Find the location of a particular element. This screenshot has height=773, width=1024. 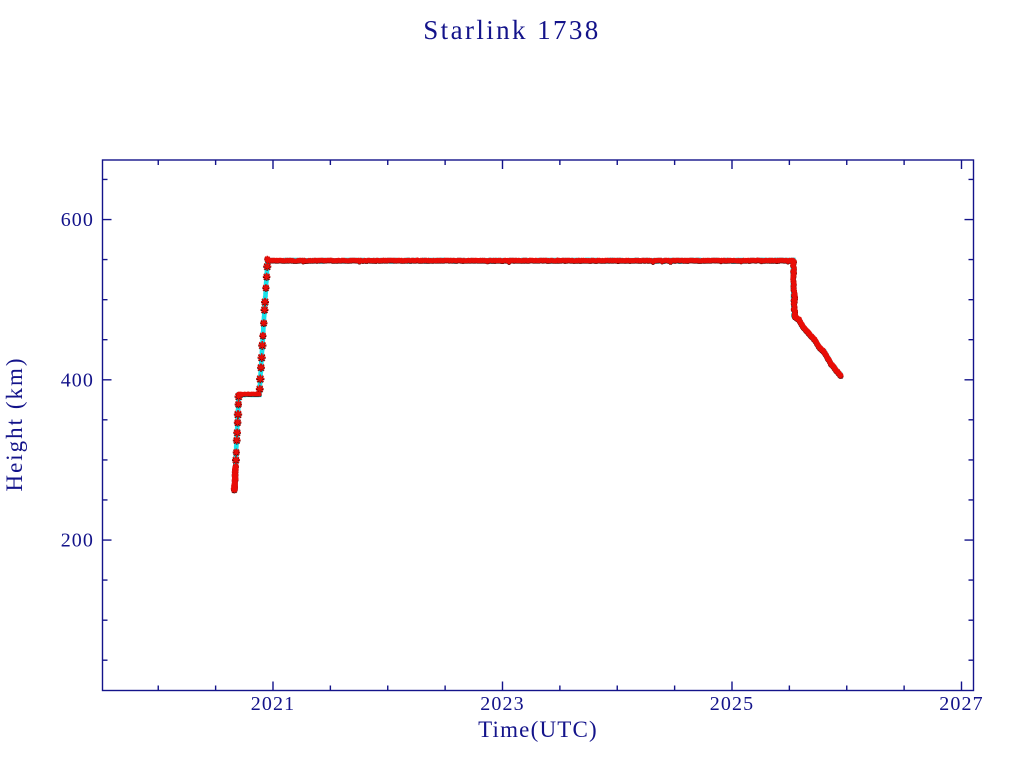

y-tick-label: 400 is located at coordinates (77, 380).